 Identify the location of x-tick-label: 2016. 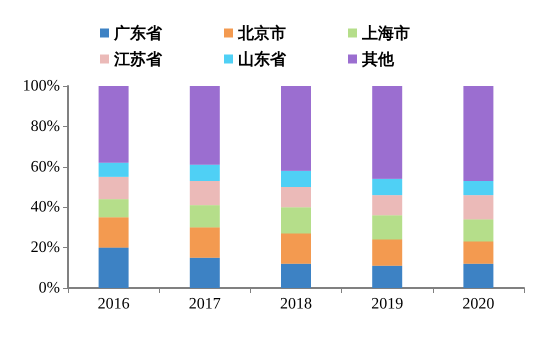
(114, 304).